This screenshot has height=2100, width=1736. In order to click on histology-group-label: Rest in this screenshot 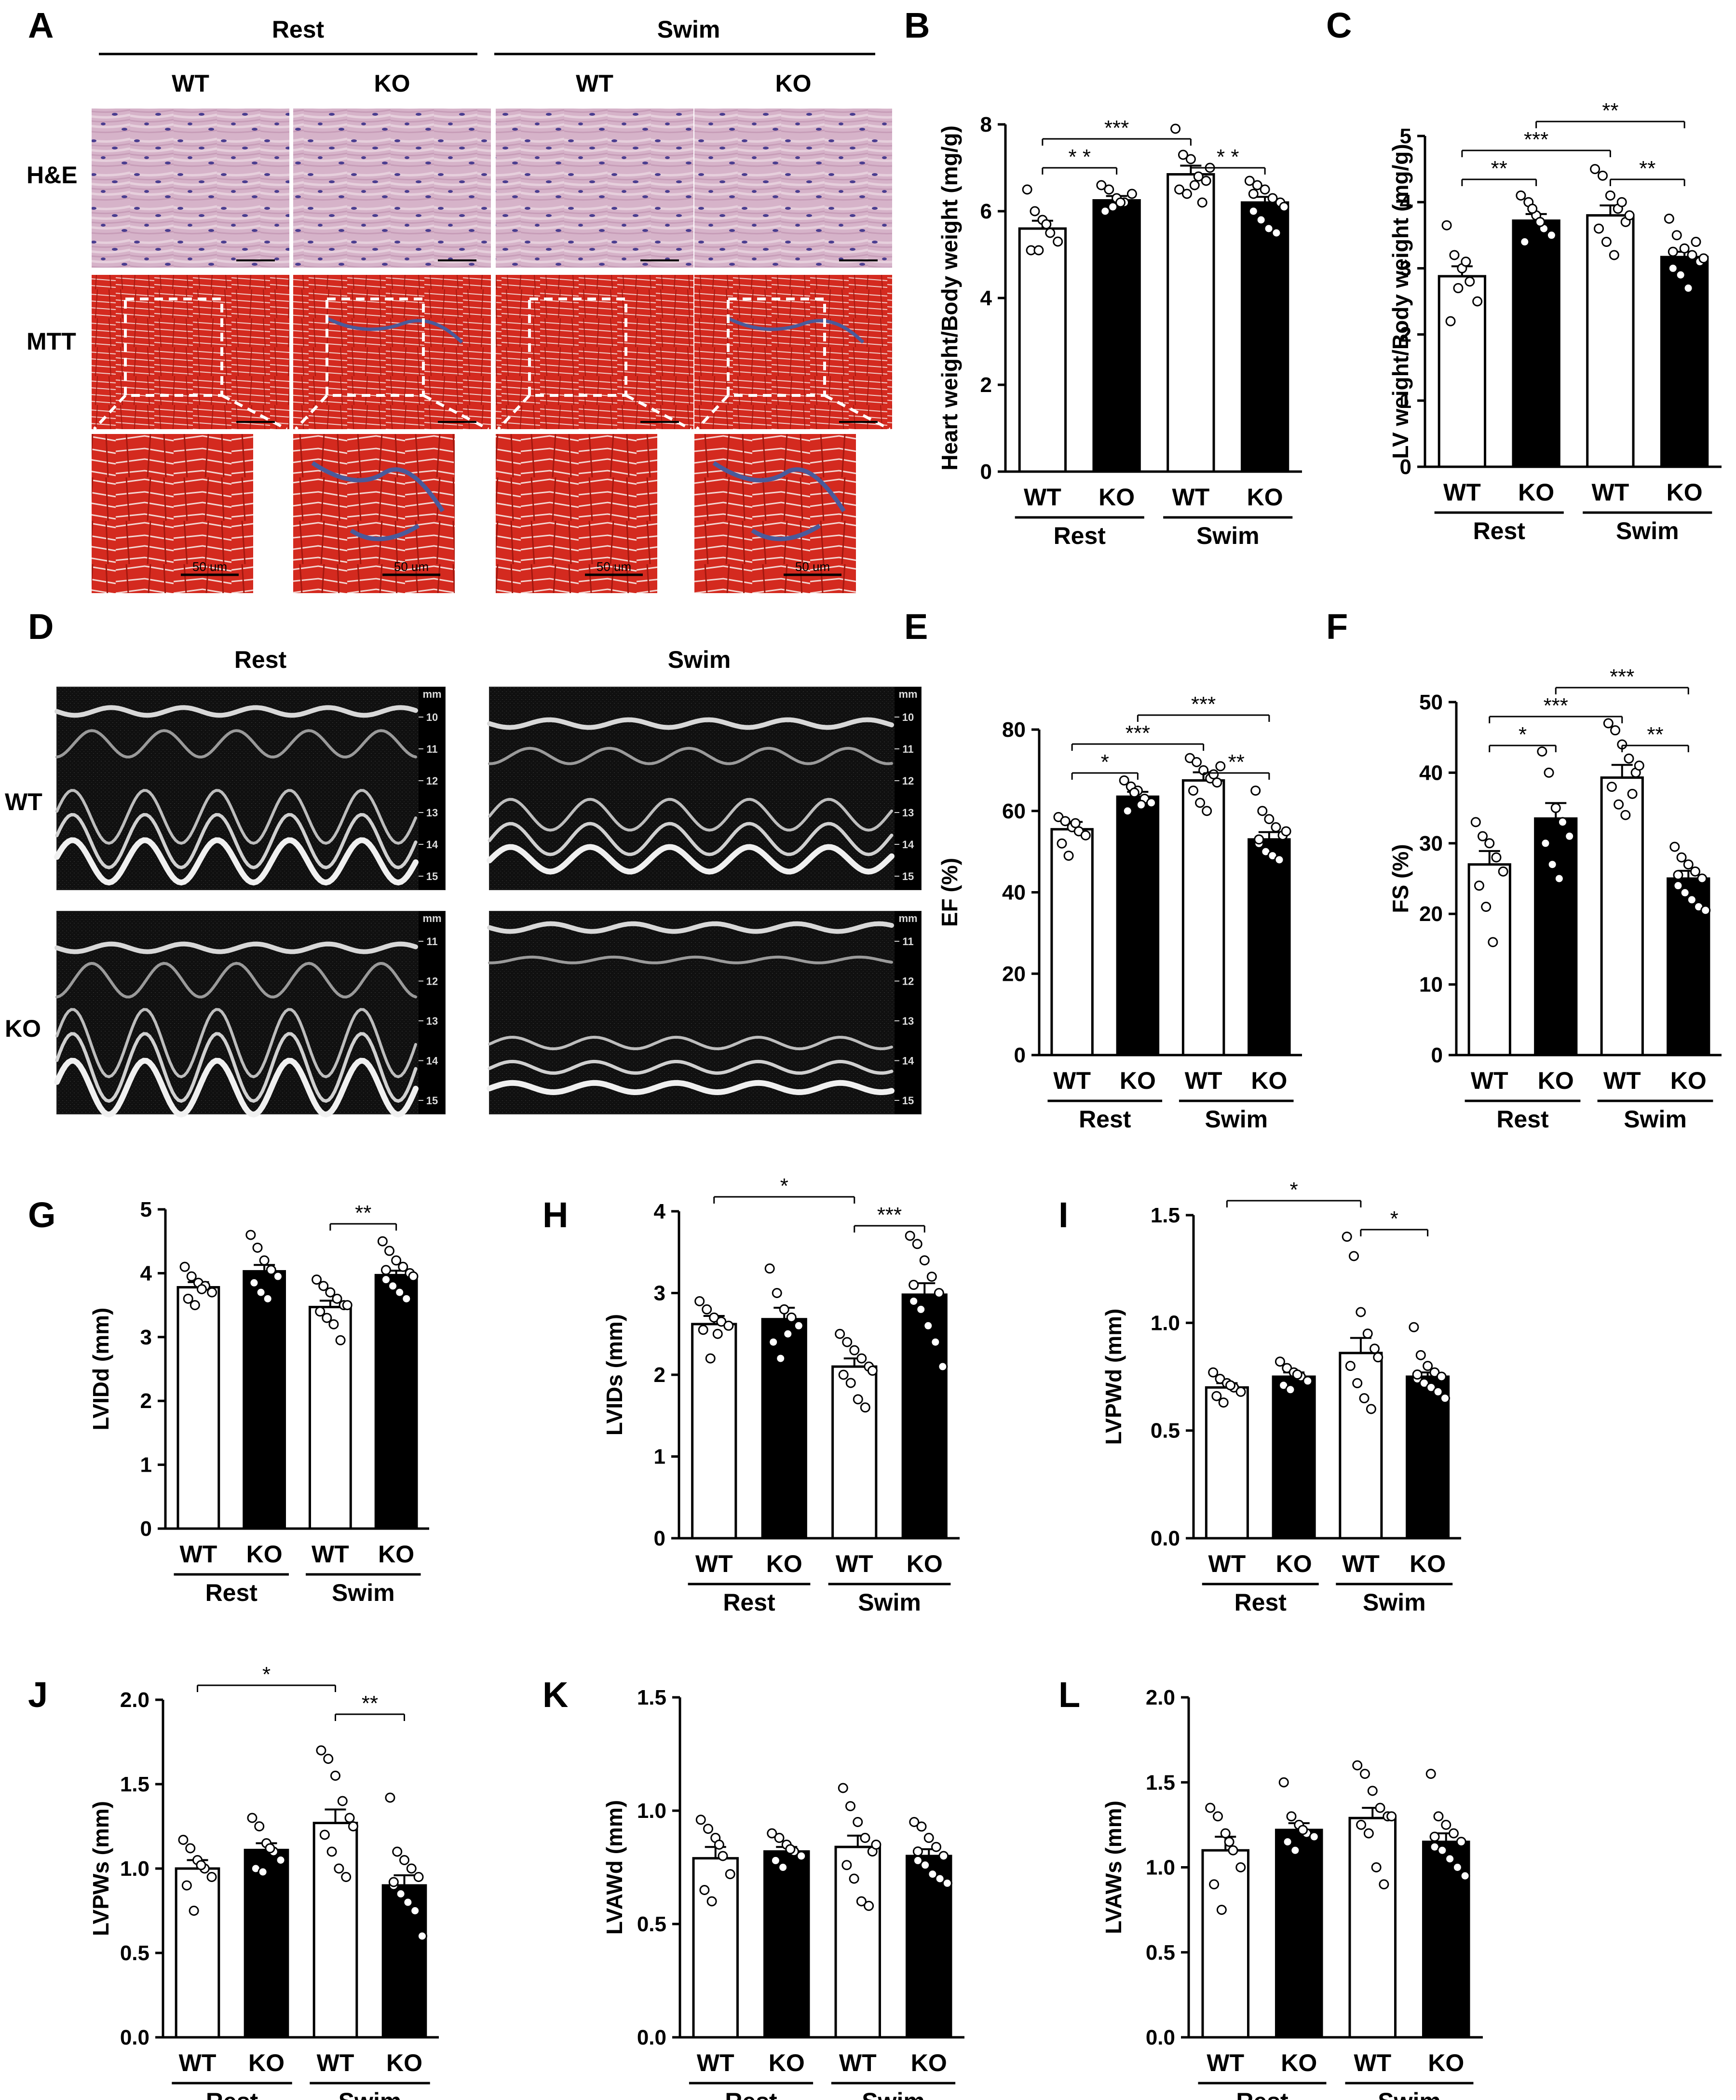, I will do `click(298, 30)`.